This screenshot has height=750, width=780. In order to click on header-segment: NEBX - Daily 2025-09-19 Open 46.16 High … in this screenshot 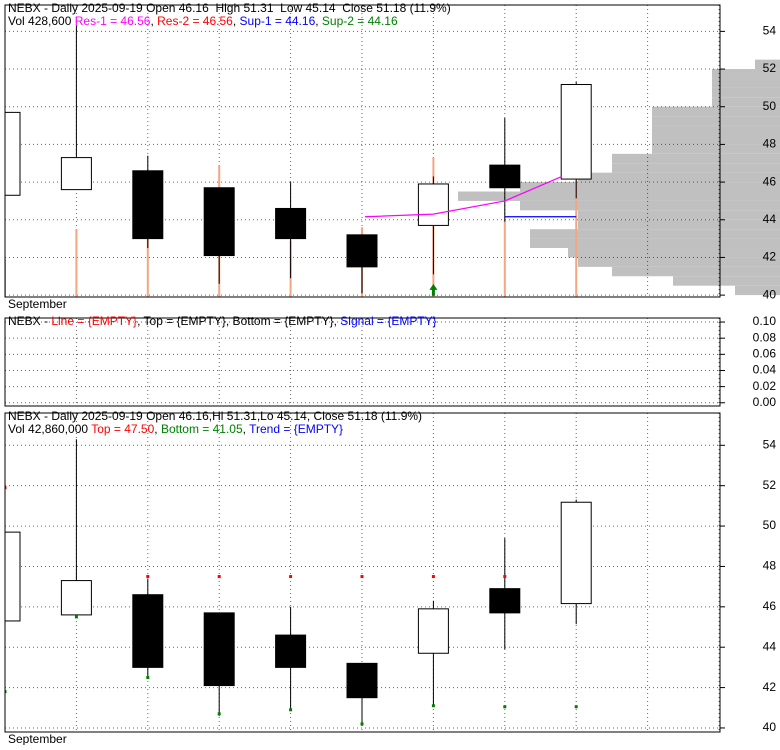, I will do `click(229, 8)`.